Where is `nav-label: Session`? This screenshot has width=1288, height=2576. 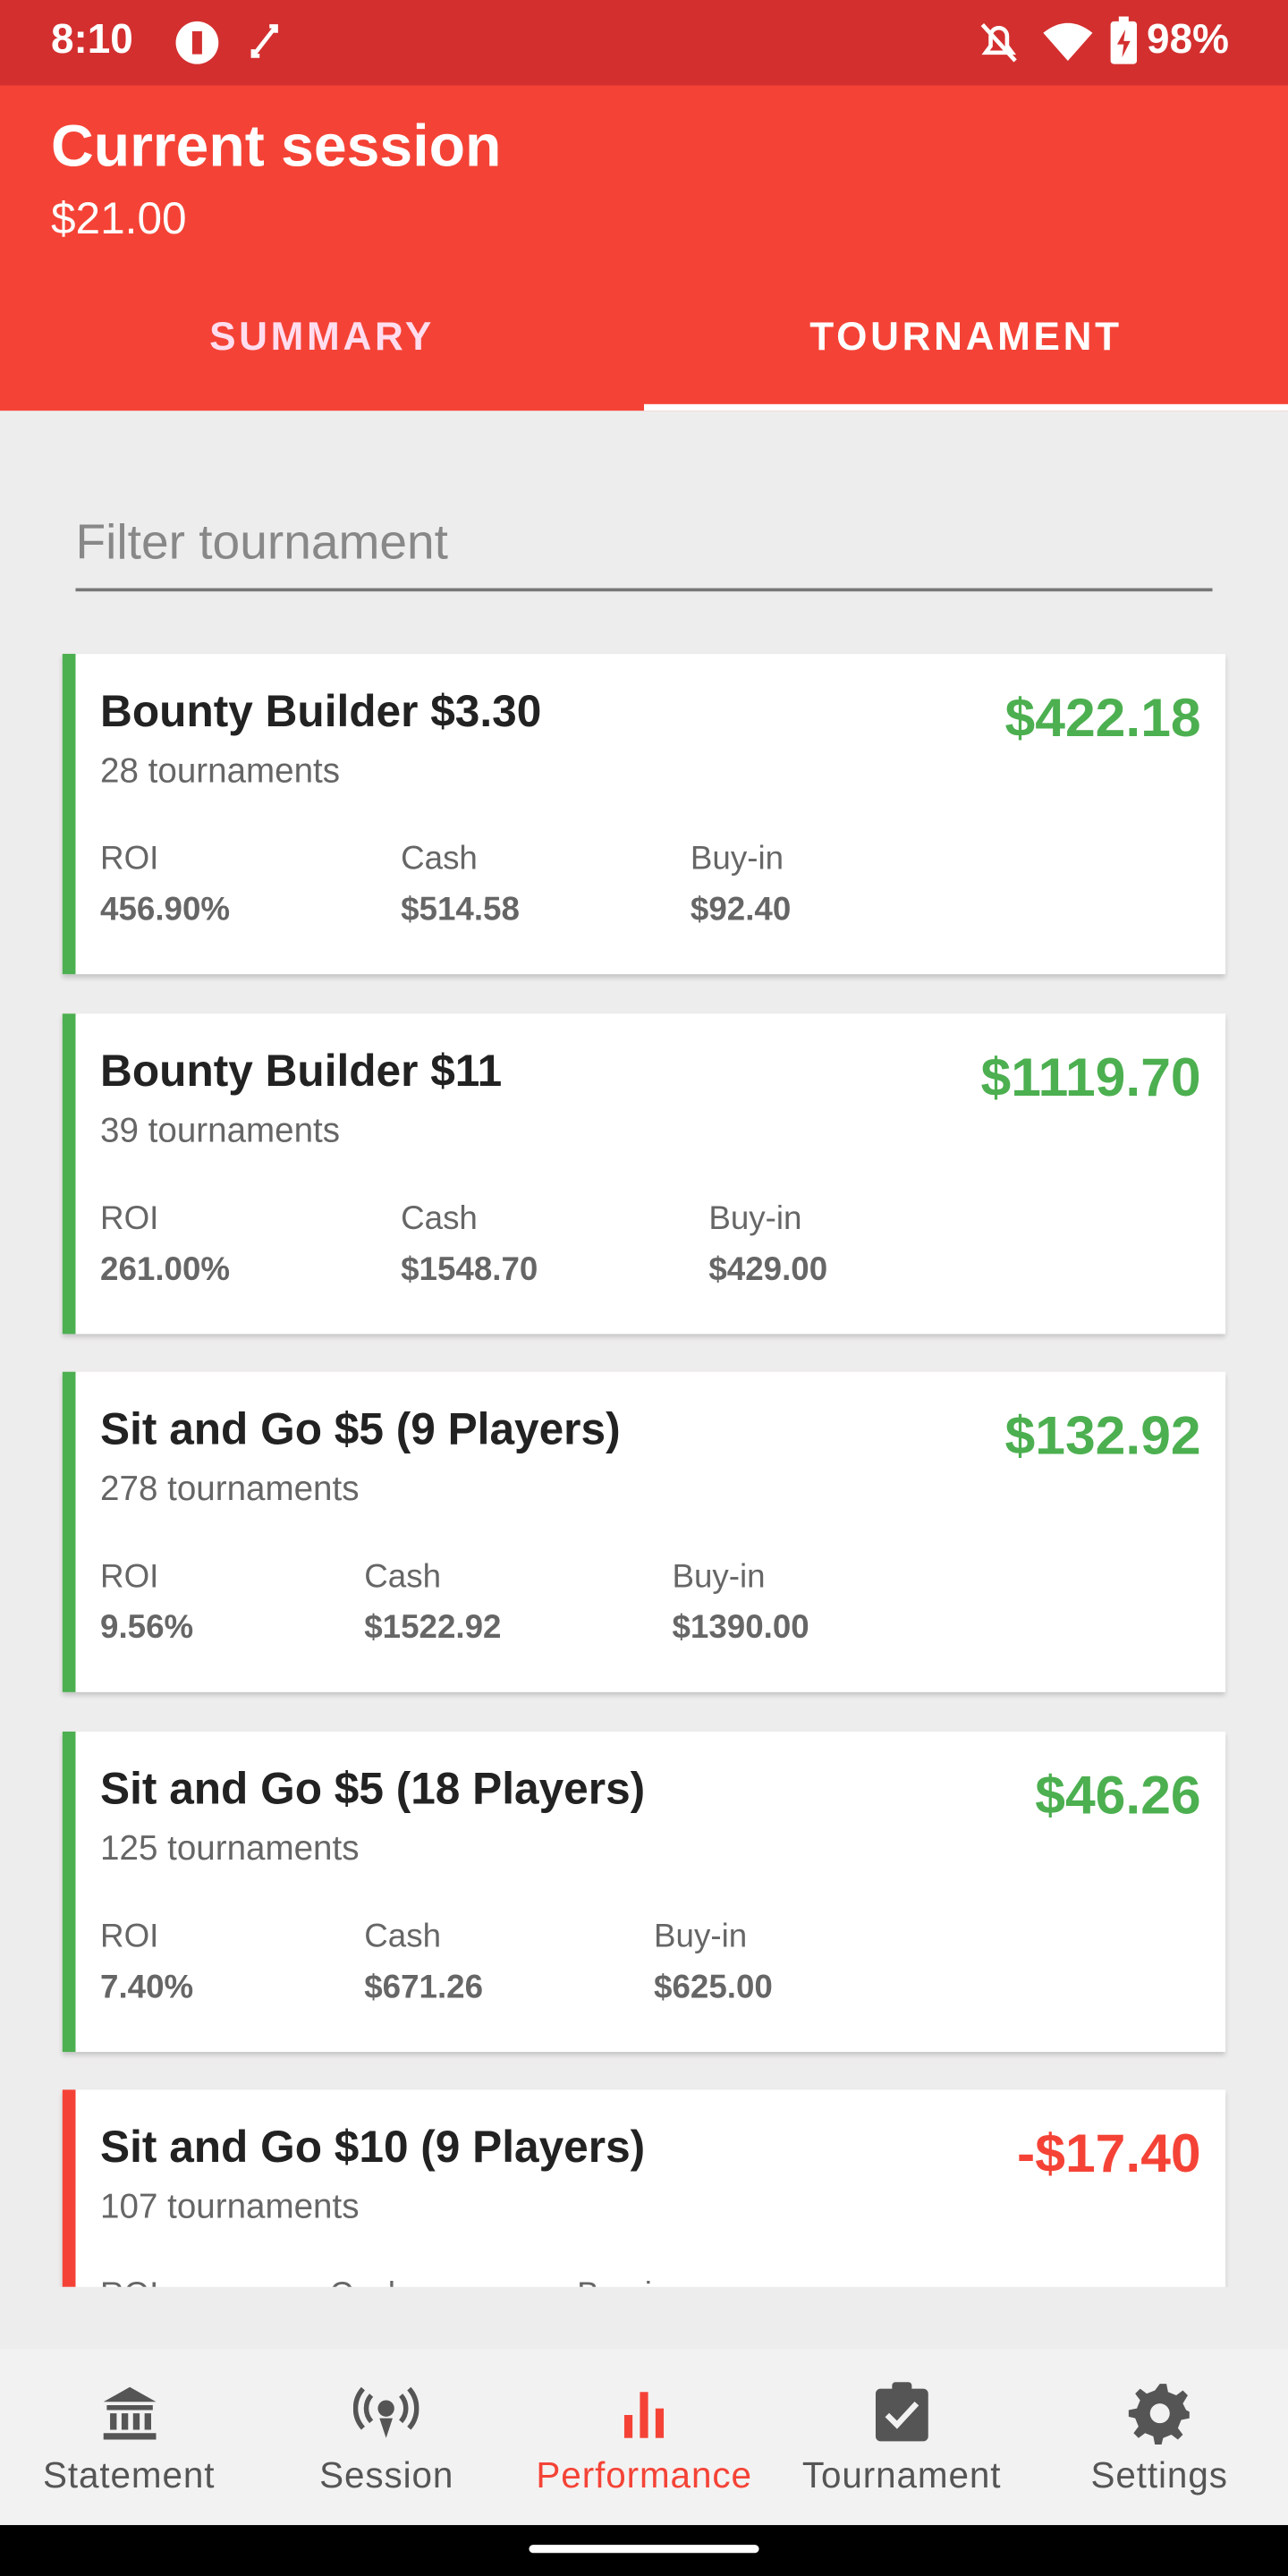 nav-label: Session is located at coordinates (386, 2475).